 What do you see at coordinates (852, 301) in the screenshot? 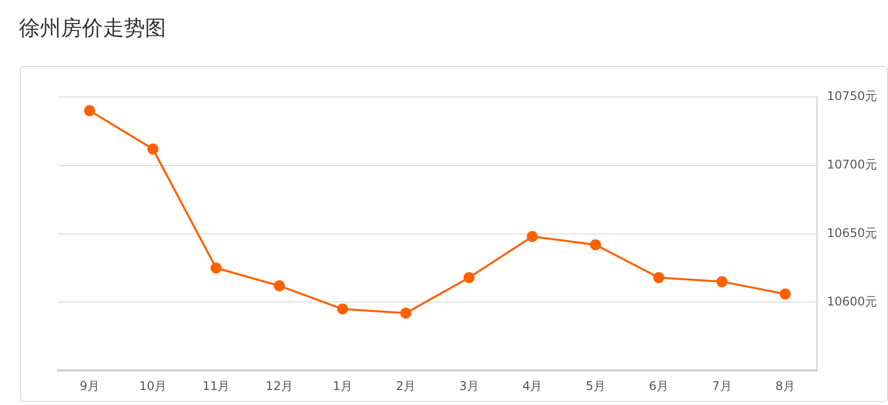
I see `y-tick-label: 10600元` at bounding box center [852, 301].